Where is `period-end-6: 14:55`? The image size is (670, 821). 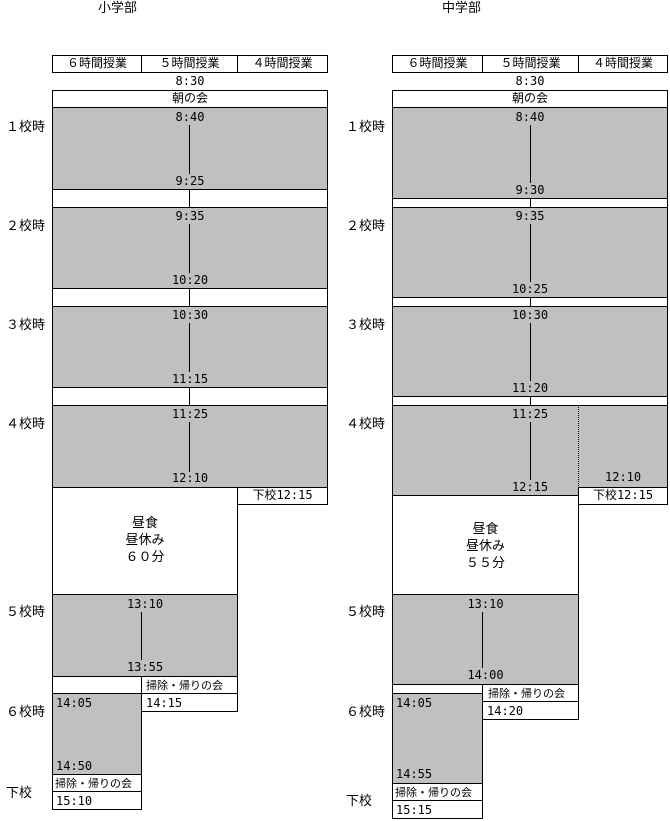 period-end-6: 14:55 is located at coordinates (414, 774).